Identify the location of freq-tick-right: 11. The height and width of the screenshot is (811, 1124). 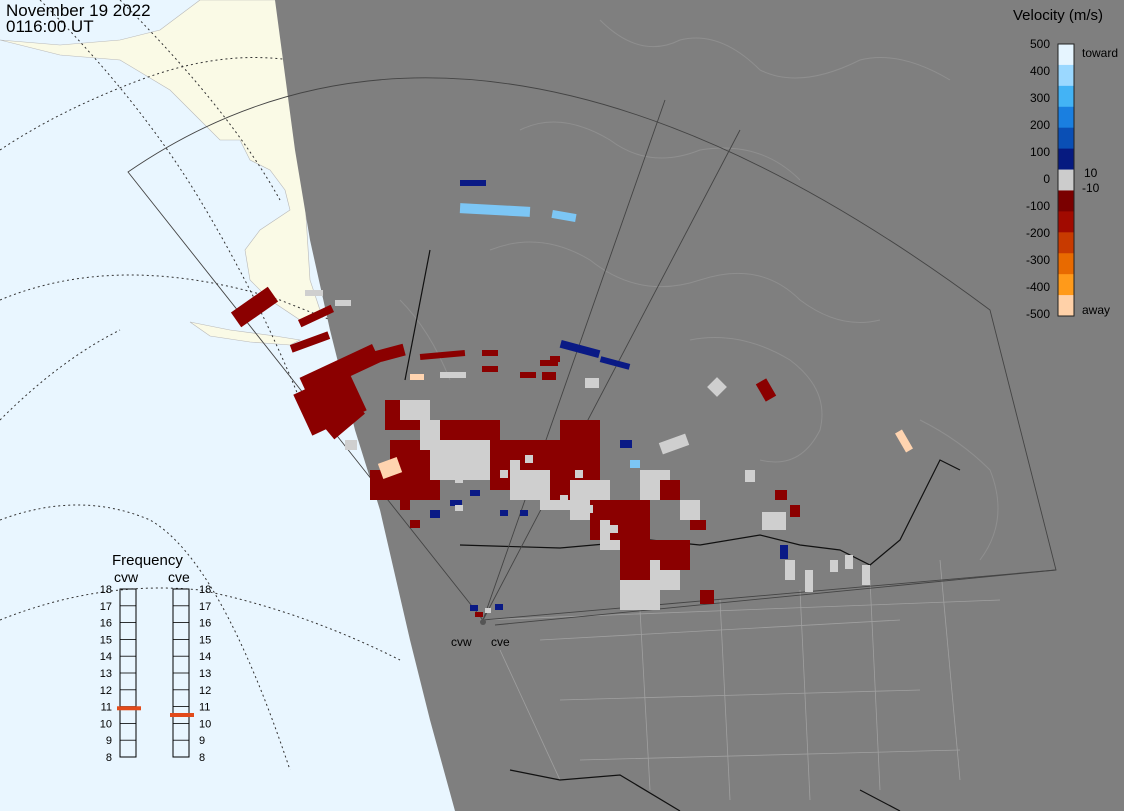
(204, 708).